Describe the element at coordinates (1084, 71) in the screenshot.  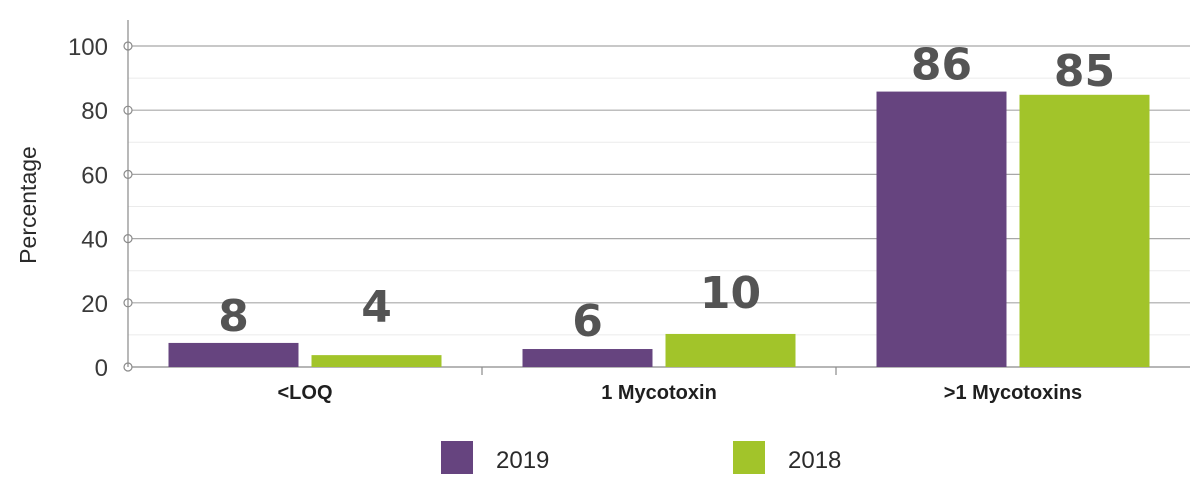
I see `data-label: 85` at that location.